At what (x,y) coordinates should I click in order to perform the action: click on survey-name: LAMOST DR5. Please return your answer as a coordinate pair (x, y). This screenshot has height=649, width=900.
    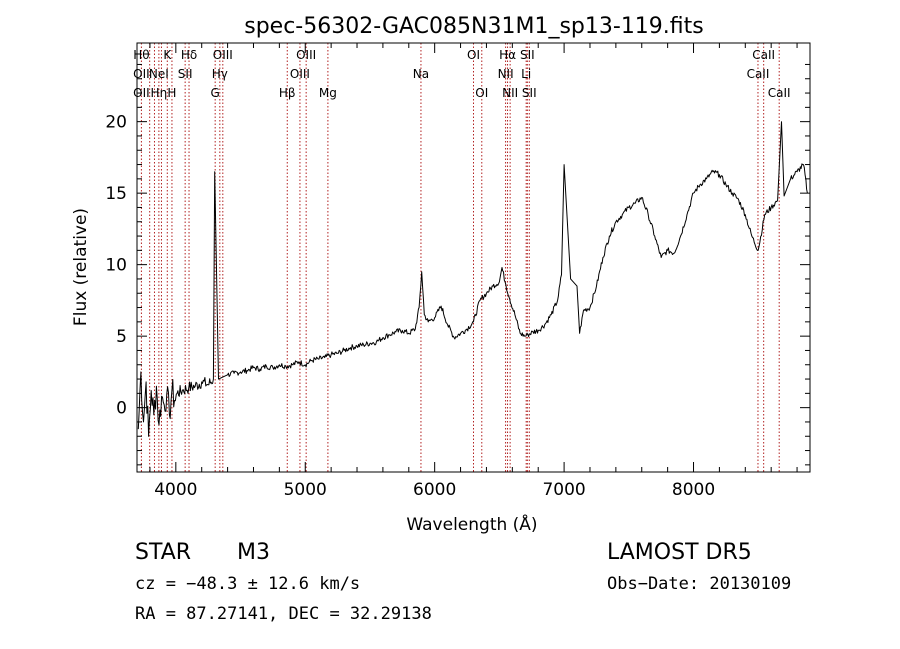
    Looking at the image, I should click on (679, 552).